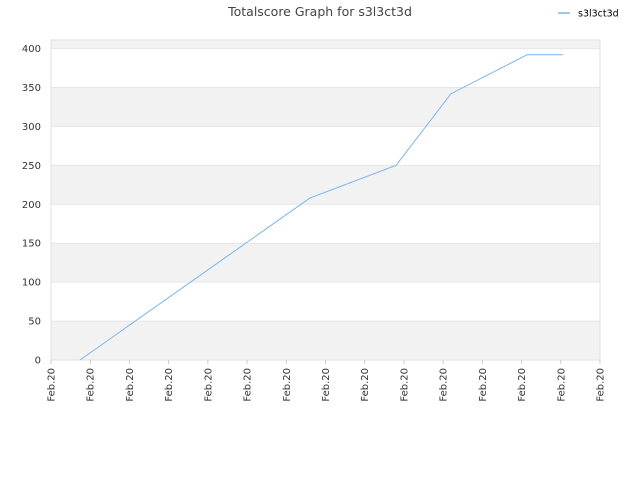 Image resolution: width=640 pixels, height=480 pixels. I want to click on y-tick-label: 200, so click(31, 205).